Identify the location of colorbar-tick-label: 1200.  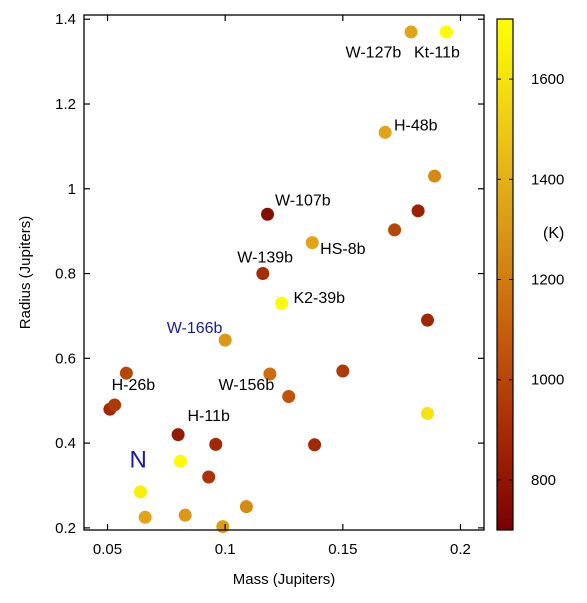
(547, 280).